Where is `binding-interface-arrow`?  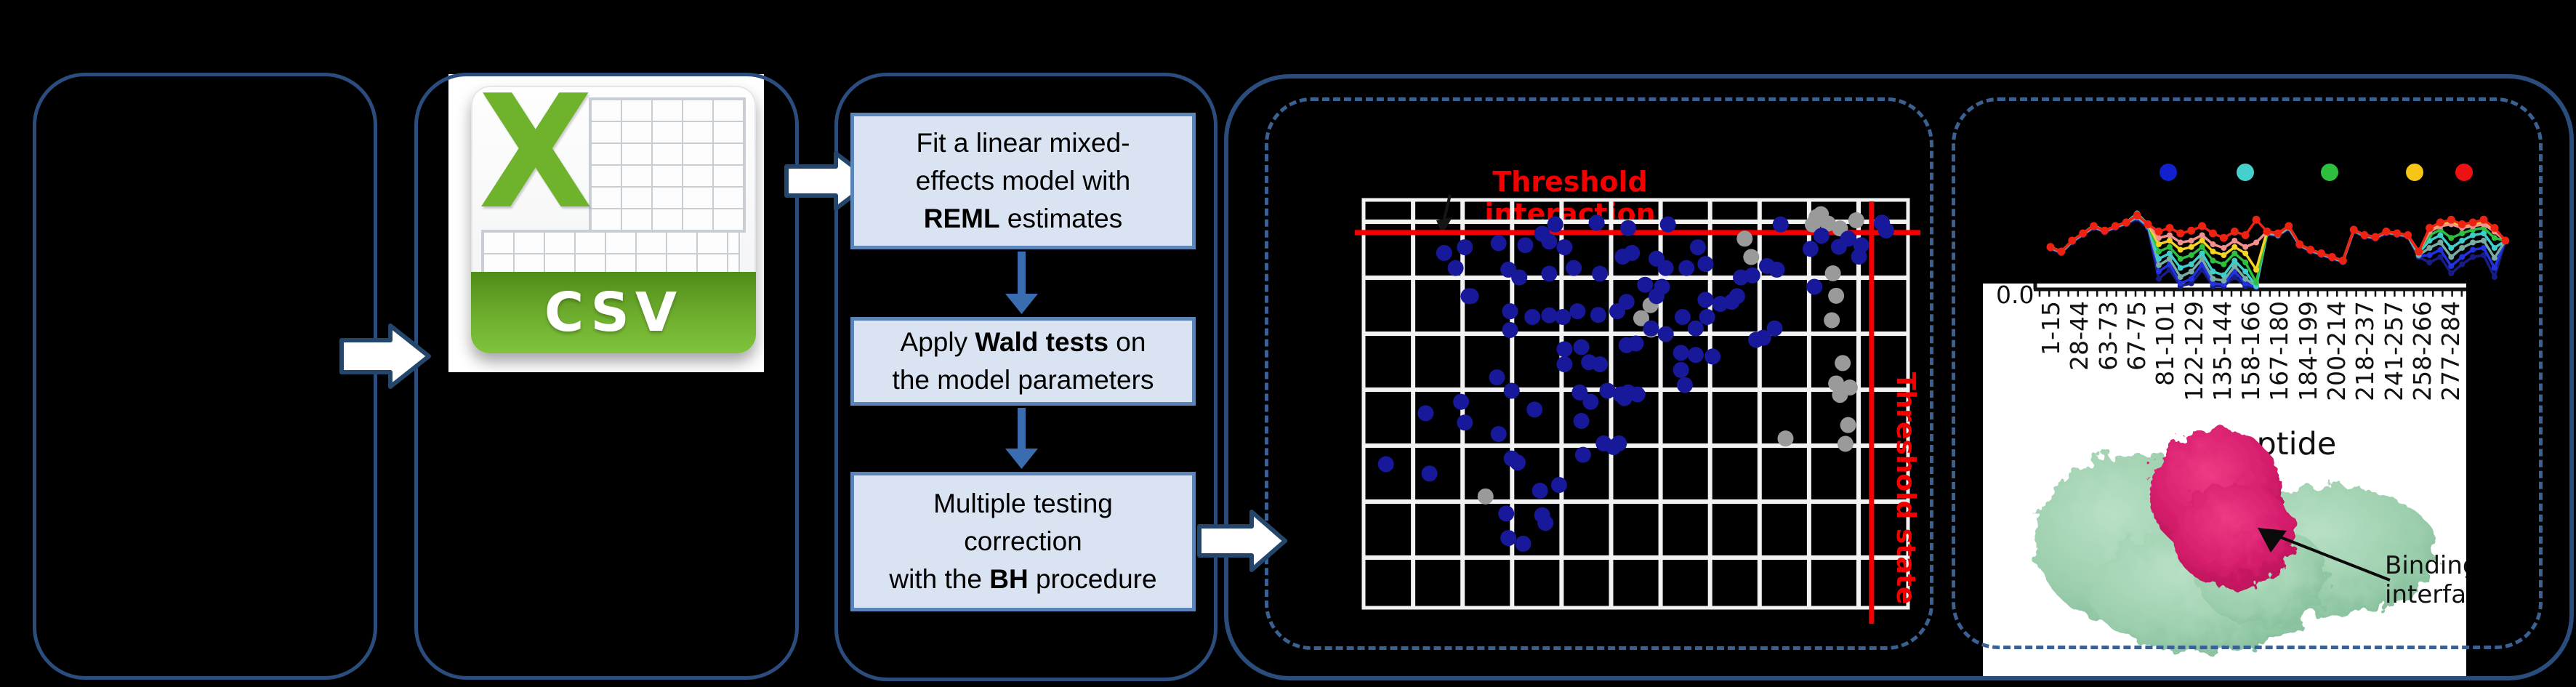
binding-interface-arrow is located at coordinates (2324, 555).